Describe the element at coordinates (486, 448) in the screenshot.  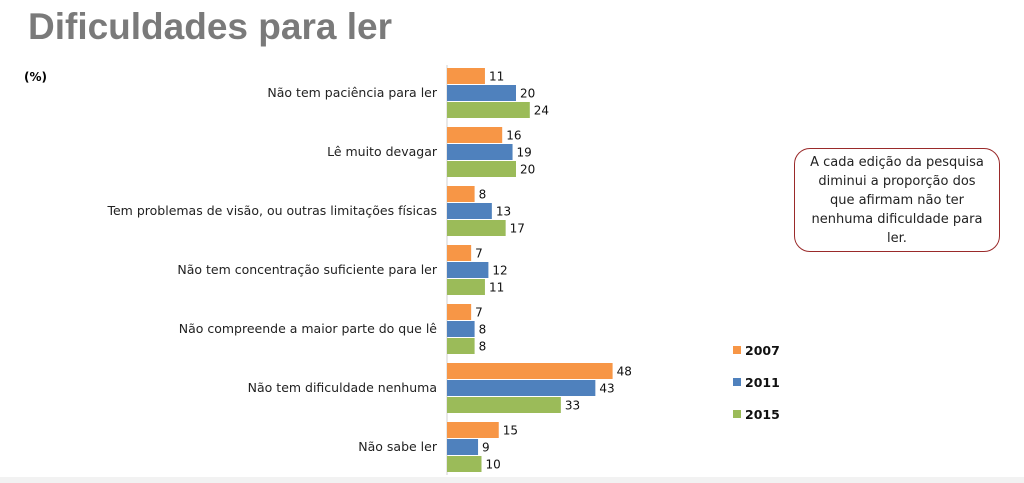
I see `data-label: 9` at that location.